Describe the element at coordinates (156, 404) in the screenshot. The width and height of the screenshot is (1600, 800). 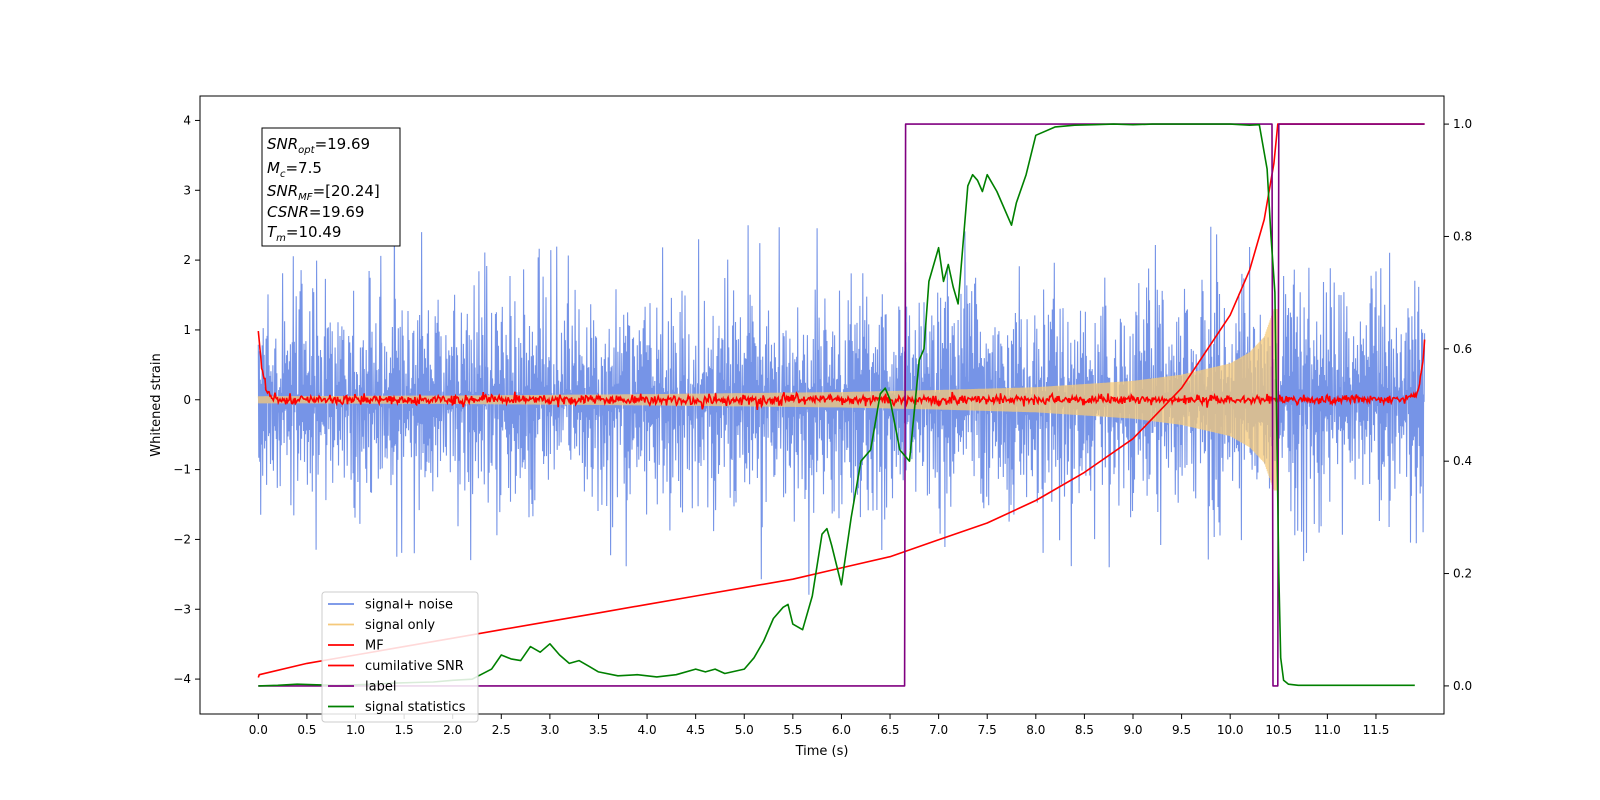
I see `y-axis-label: Whitened strain` at that location.